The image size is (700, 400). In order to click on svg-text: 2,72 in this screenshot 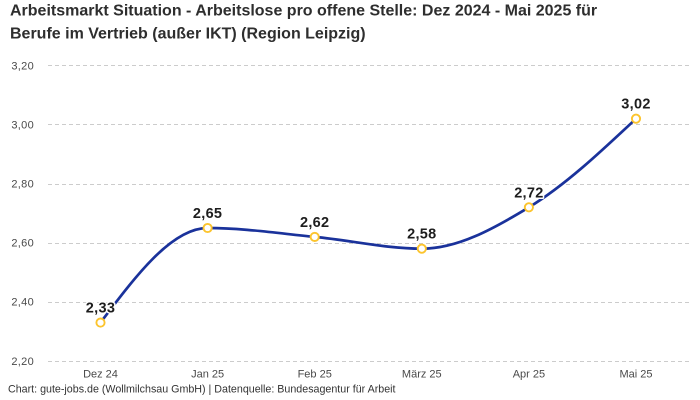, I will do `click(528, 193)`.